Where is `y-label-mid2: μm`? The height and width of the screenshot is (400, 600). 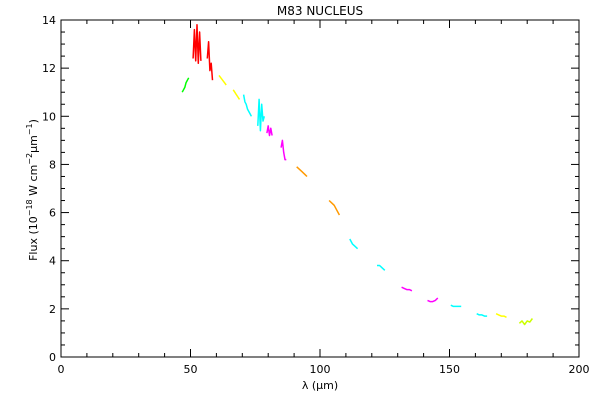 y-label-mid2: μm is located at coordinates (33, 144).